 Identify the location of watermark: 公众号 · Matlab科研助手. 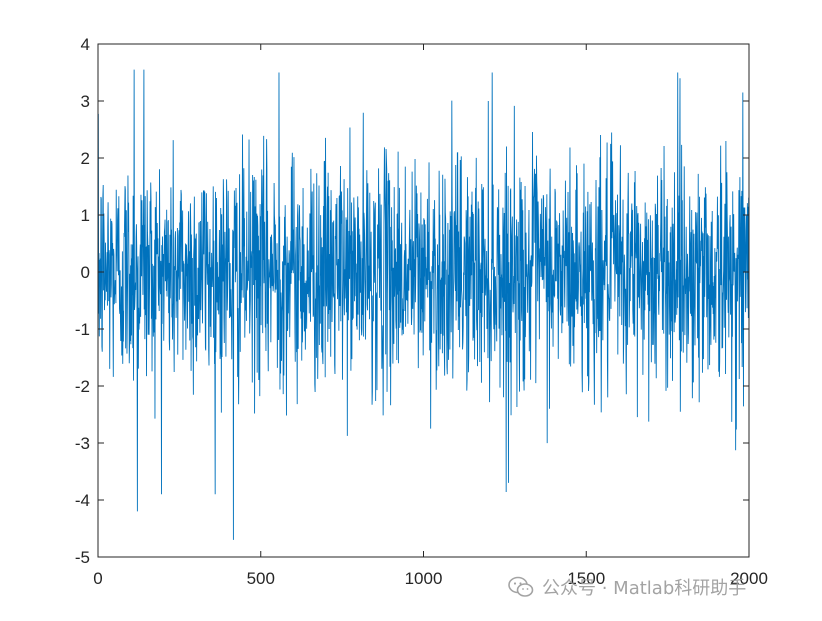
(627, 587).